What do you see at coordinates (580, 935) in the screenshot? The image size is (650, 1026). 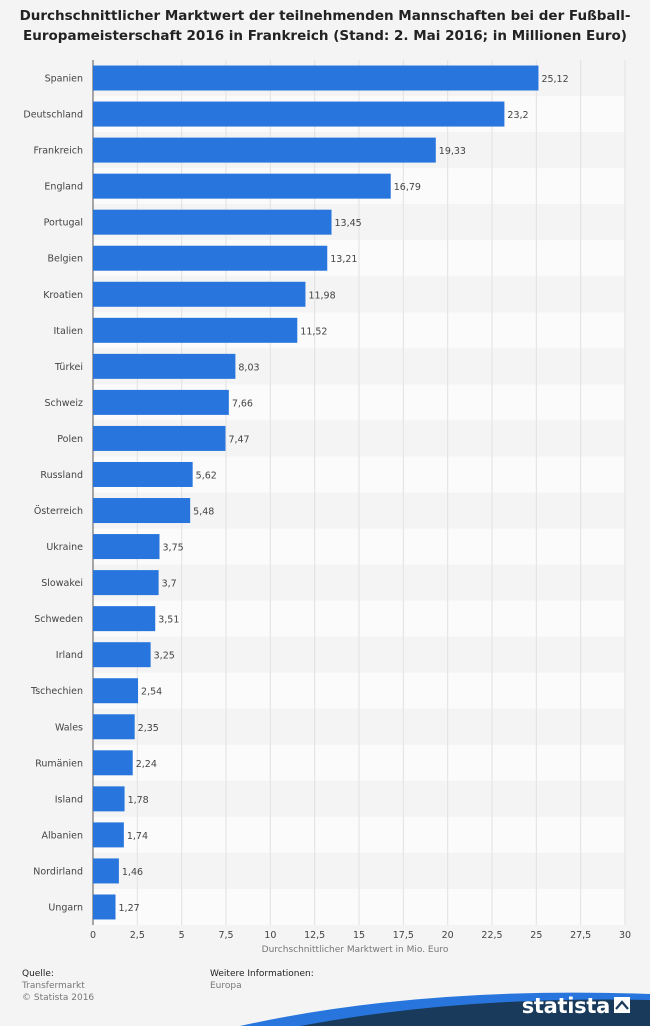 I see `x-tick-label: 27,5` at bounding box center [580, 935].